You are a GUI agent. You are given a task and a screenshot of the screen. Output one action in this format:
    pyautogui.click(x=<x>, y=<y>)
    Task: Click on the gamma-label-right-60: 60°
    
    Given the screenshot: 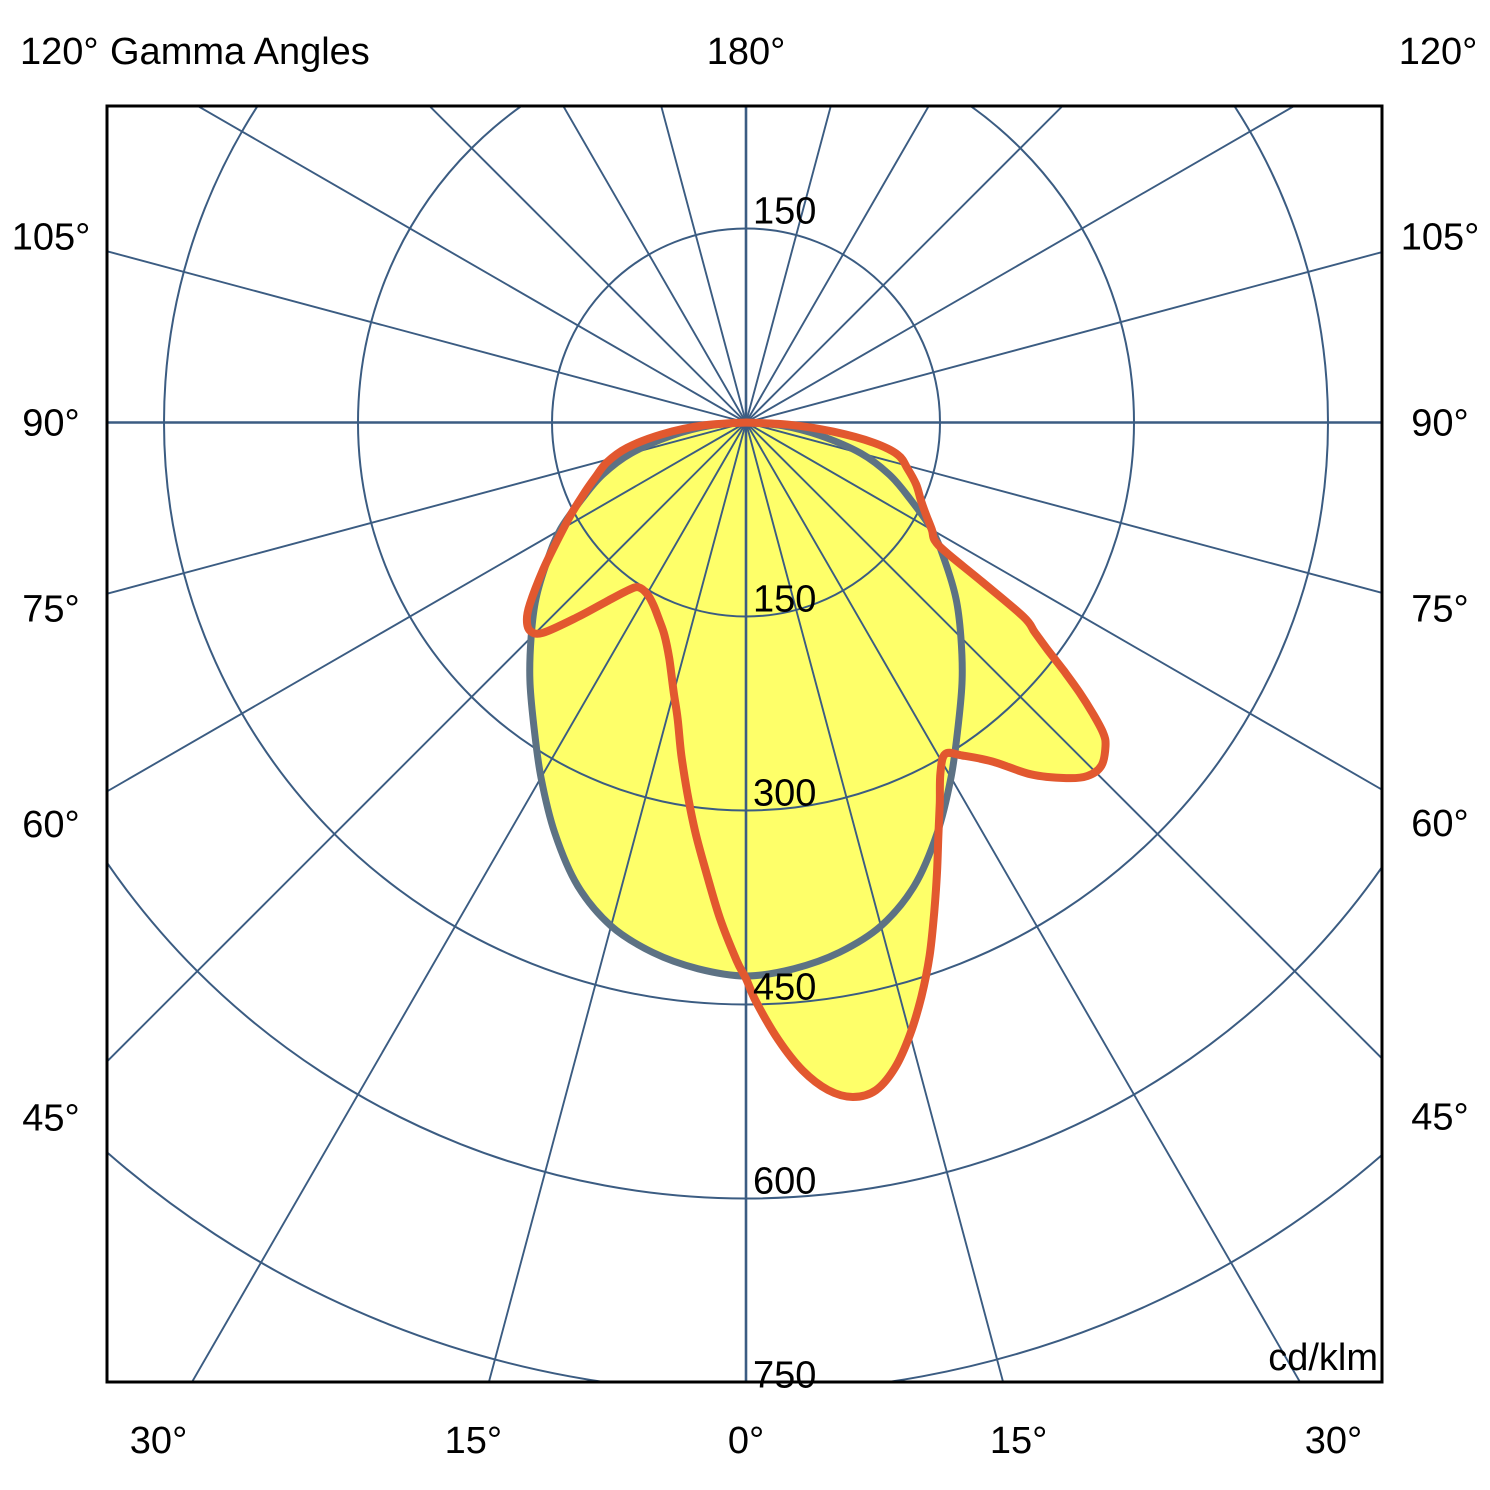 What is the action you would take?
    pyautogui.click(x=1439, y=824)
    